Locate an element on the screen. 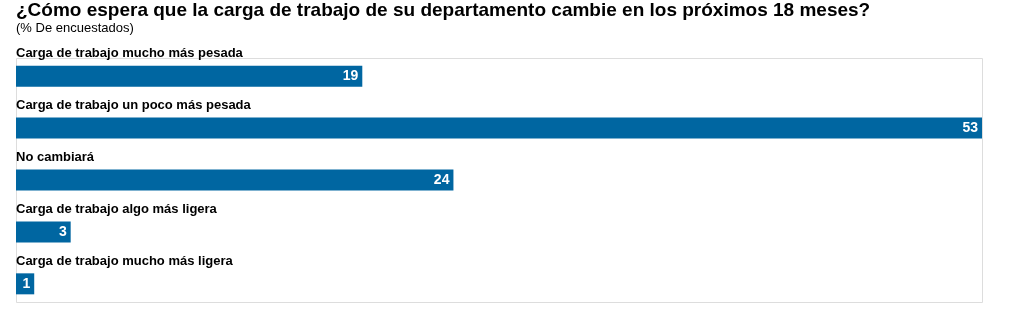 The width and height of the screenshot is (1026, 328). data-label: 53 is located at coordinates (970, 127).